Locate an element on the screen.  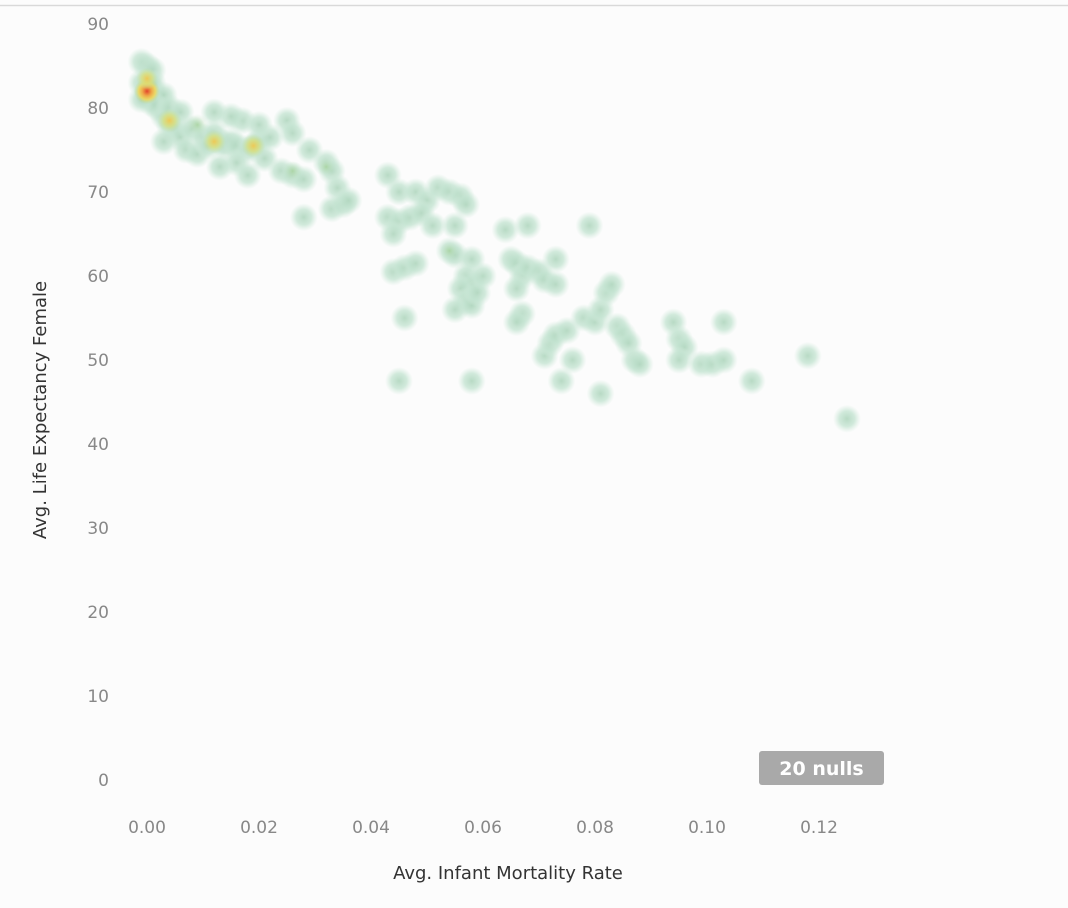
x-tick-label: 0.02 is located at coordinates (259, 828).